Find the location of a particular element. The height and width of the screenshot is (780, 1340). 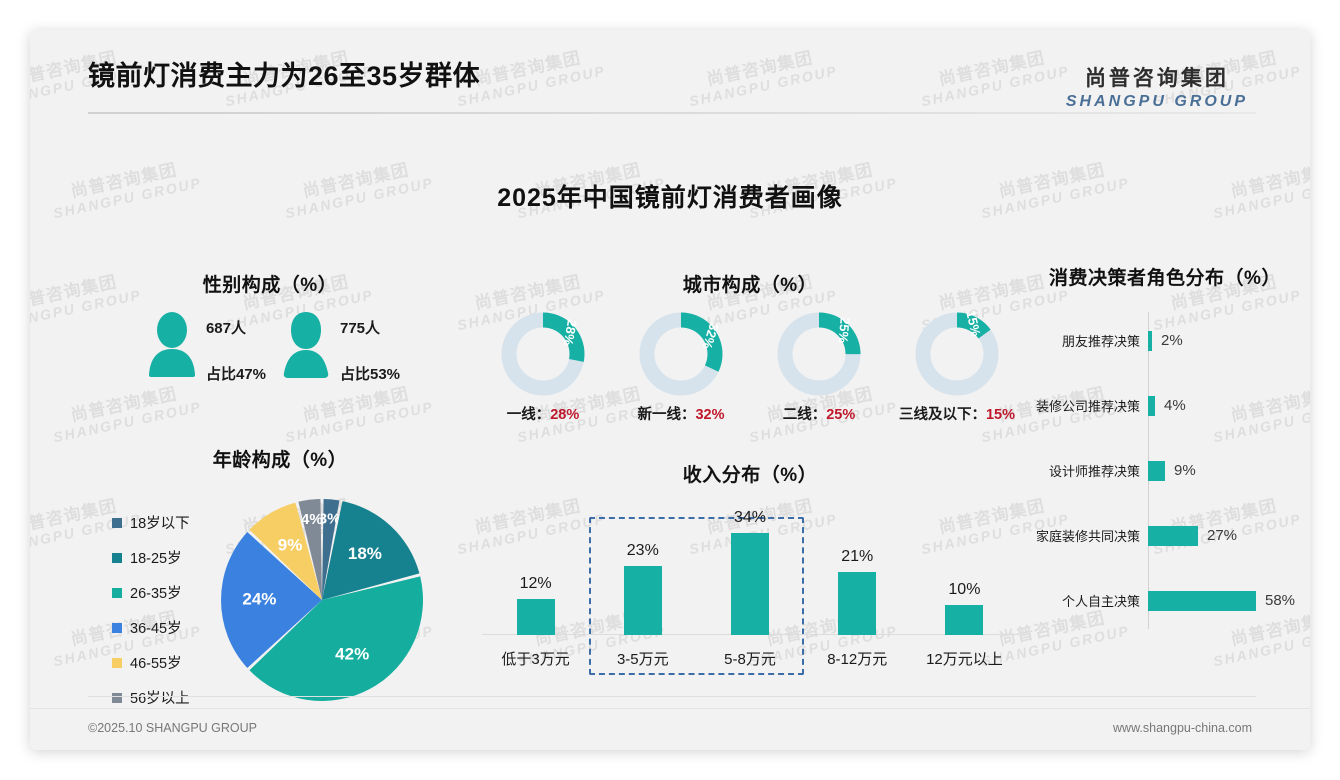

decision-bar-value: 9% is located at coordinates (1185, 470).